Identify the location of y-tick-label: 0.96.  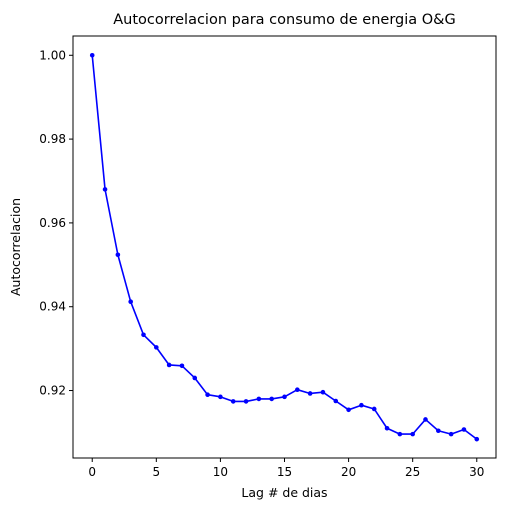
(52, 223).